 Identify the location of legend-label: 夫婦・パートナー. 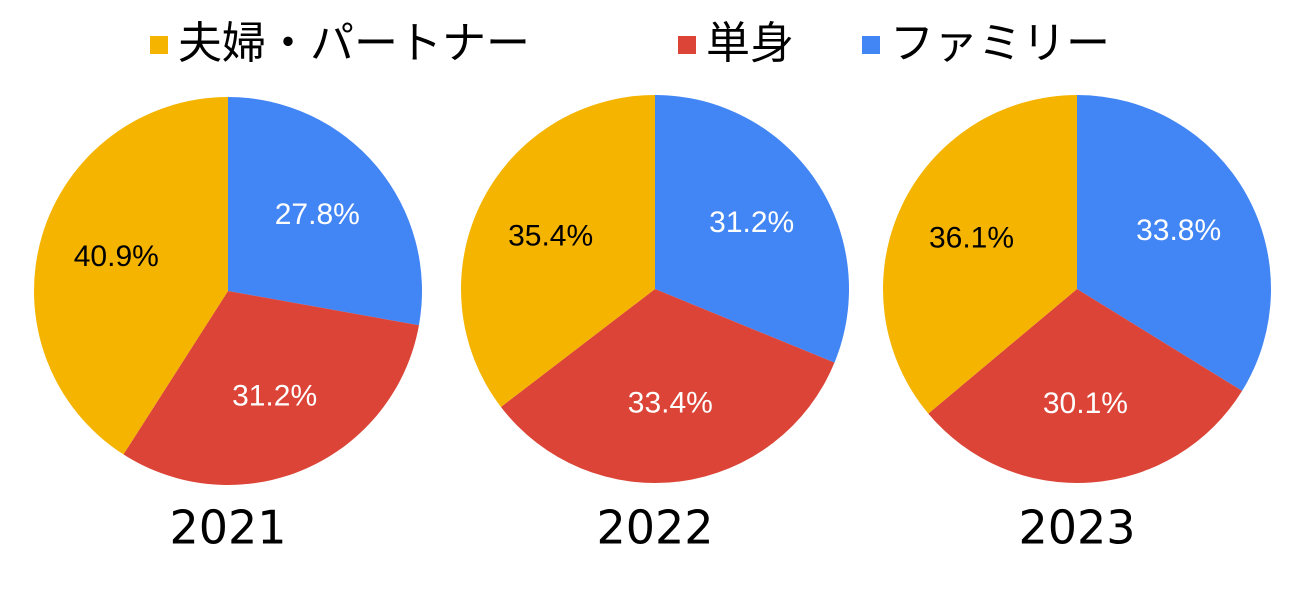
(354, 43).